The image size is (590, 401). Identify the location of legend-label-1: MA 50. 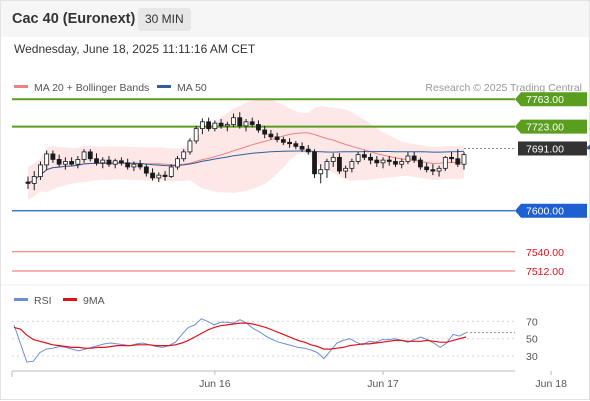
(192, 88).